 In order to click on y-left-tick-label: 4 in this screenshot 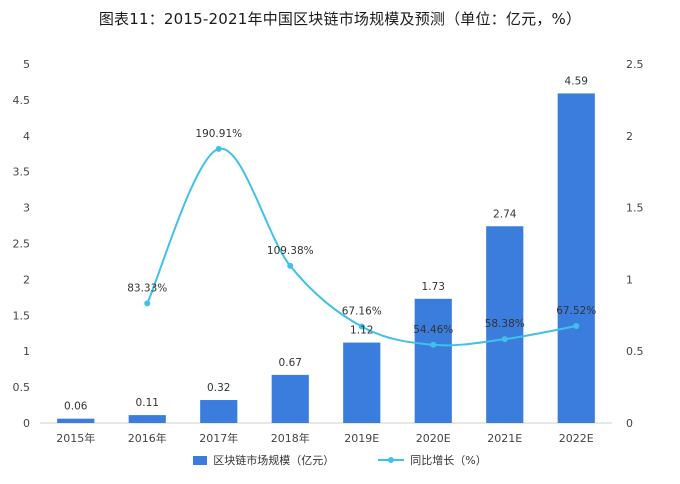, I will do `click(26, 136)`.